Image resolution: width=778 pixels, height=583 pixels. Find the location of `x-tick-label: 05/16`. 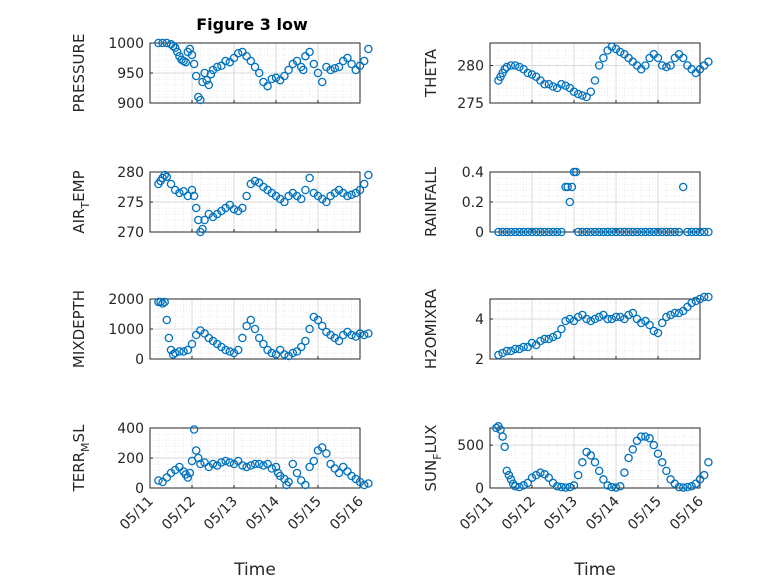

x-tick-label: 05/16 is located at coordinates (347, 513).